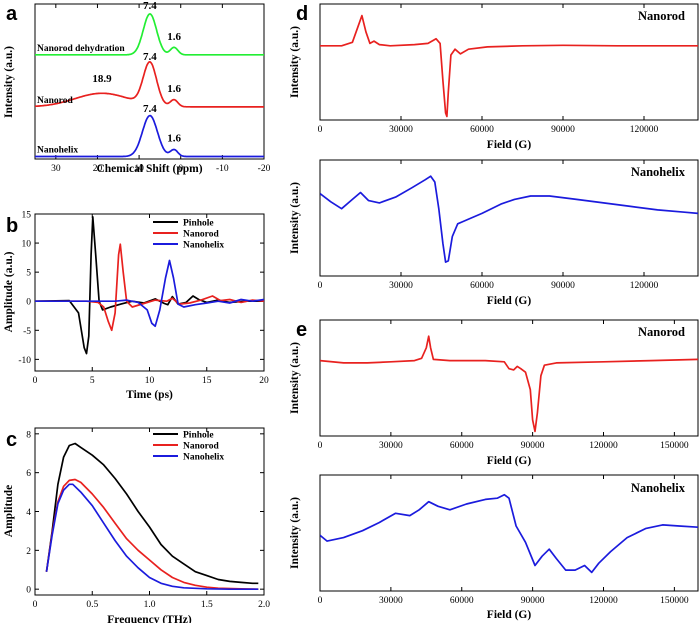 This screenshot has width=700, height=623. I want to click on x-axis-label: Time (ps), so click(149, 395).